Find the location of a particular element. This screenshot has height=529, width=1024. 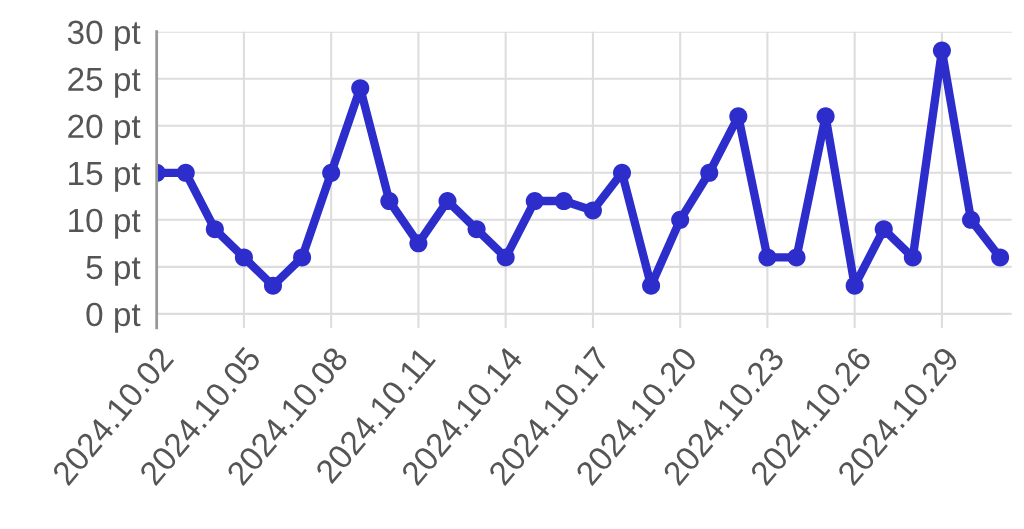

y-tick-label: 15 pt is located at coordinates (105, 176).